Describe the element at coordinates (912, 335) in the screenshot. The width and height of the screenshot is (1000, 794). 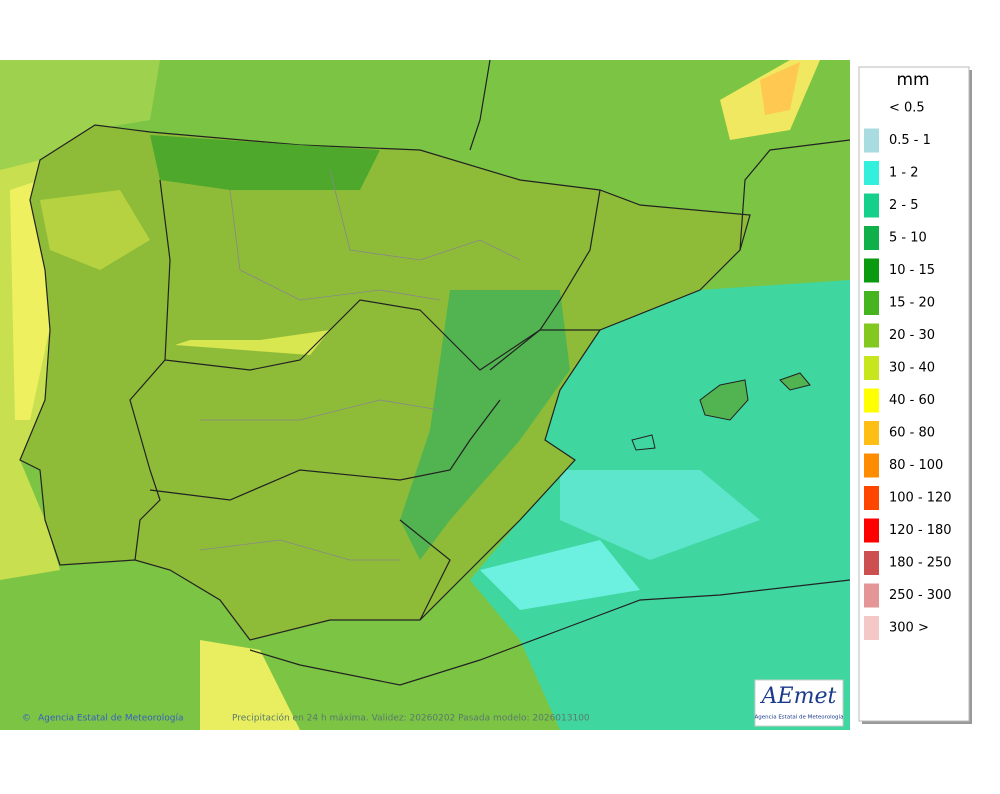
I see `legend-label: 20 - 30` at that location.